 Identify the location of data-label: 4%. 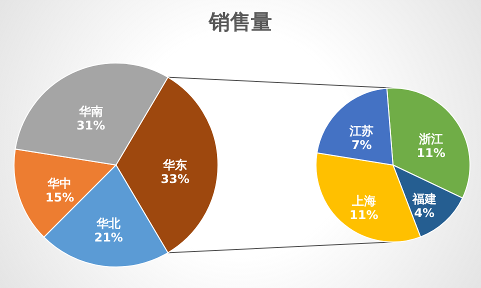
(424, 213).